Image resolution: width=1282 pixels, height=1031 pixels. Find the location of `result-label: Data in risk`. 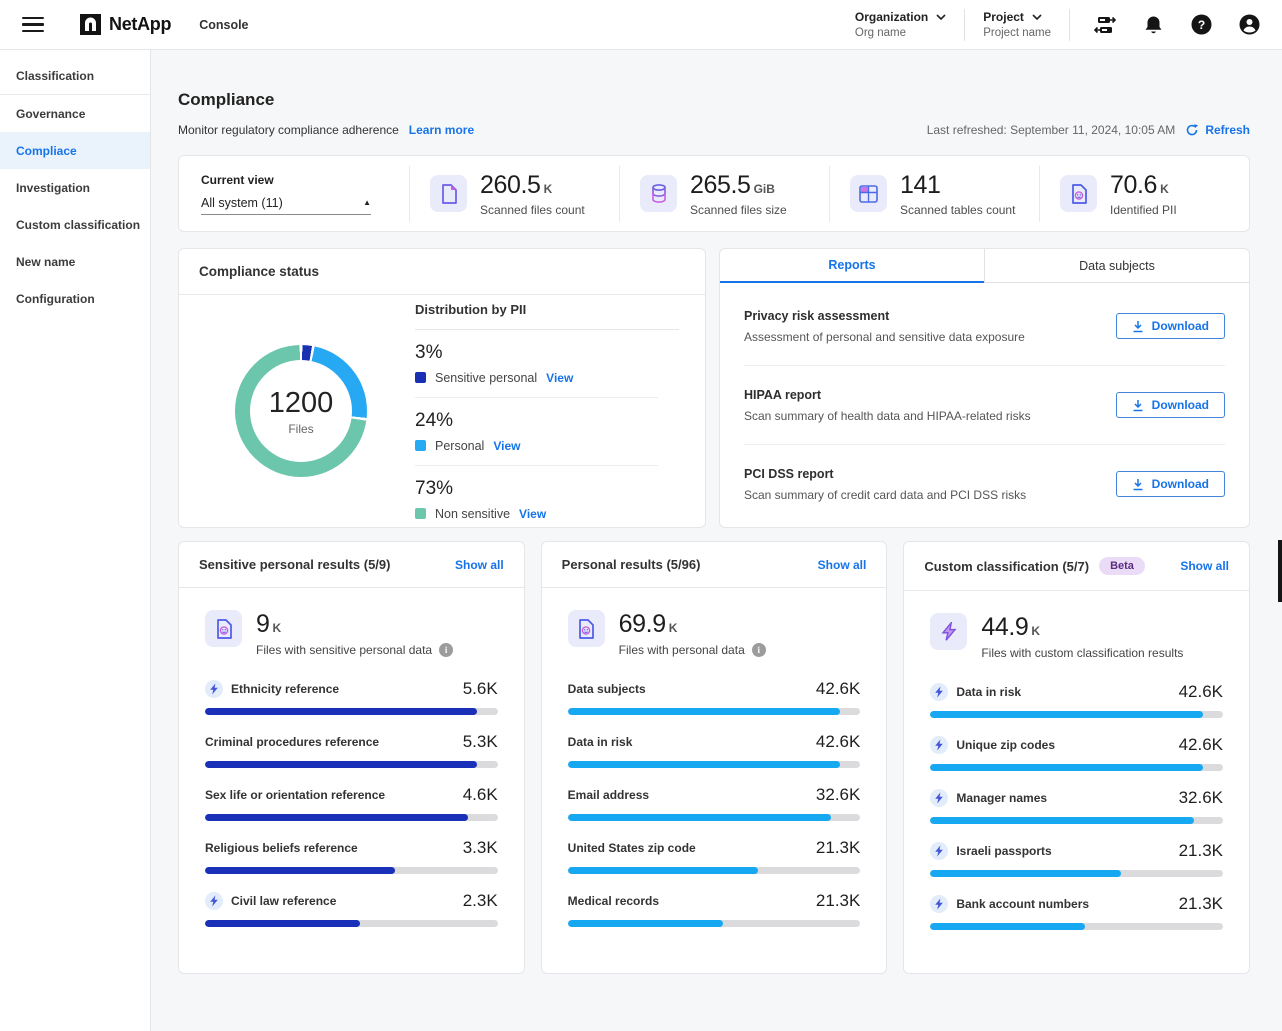

result-label: Data in risk is located at coordinates (989, 692).